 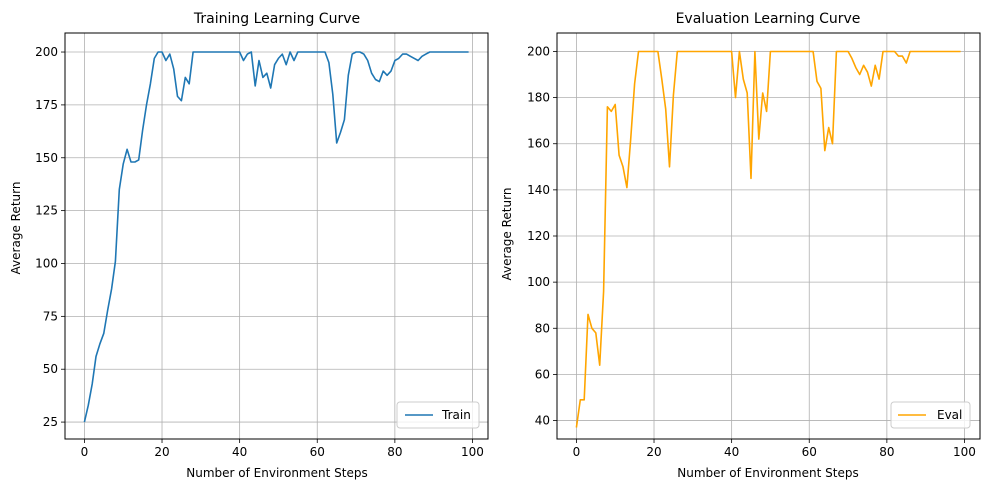 I want to click on evaluation-x-tick-label: 60, so click(x=809, y=452).